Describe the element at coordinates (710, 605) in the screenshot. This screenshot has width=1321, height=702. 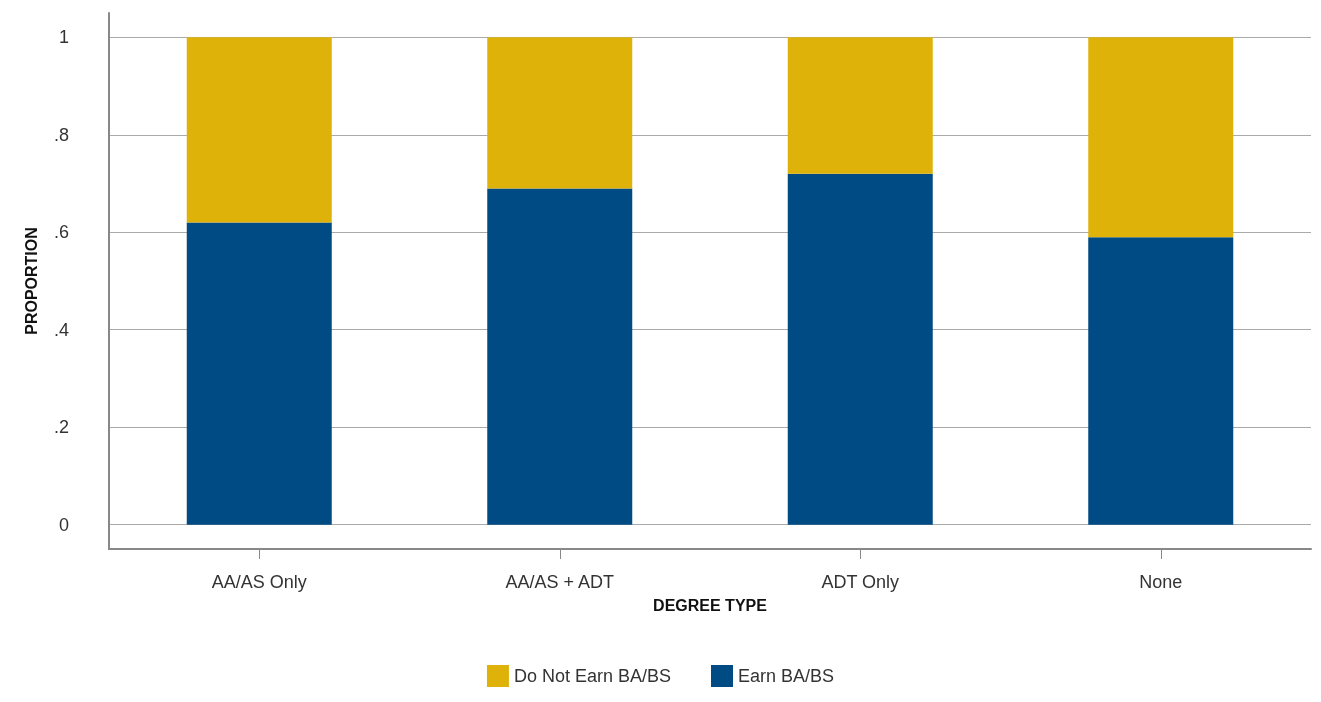
I see `x-axis-title: DEGREE TYPE` at that location.